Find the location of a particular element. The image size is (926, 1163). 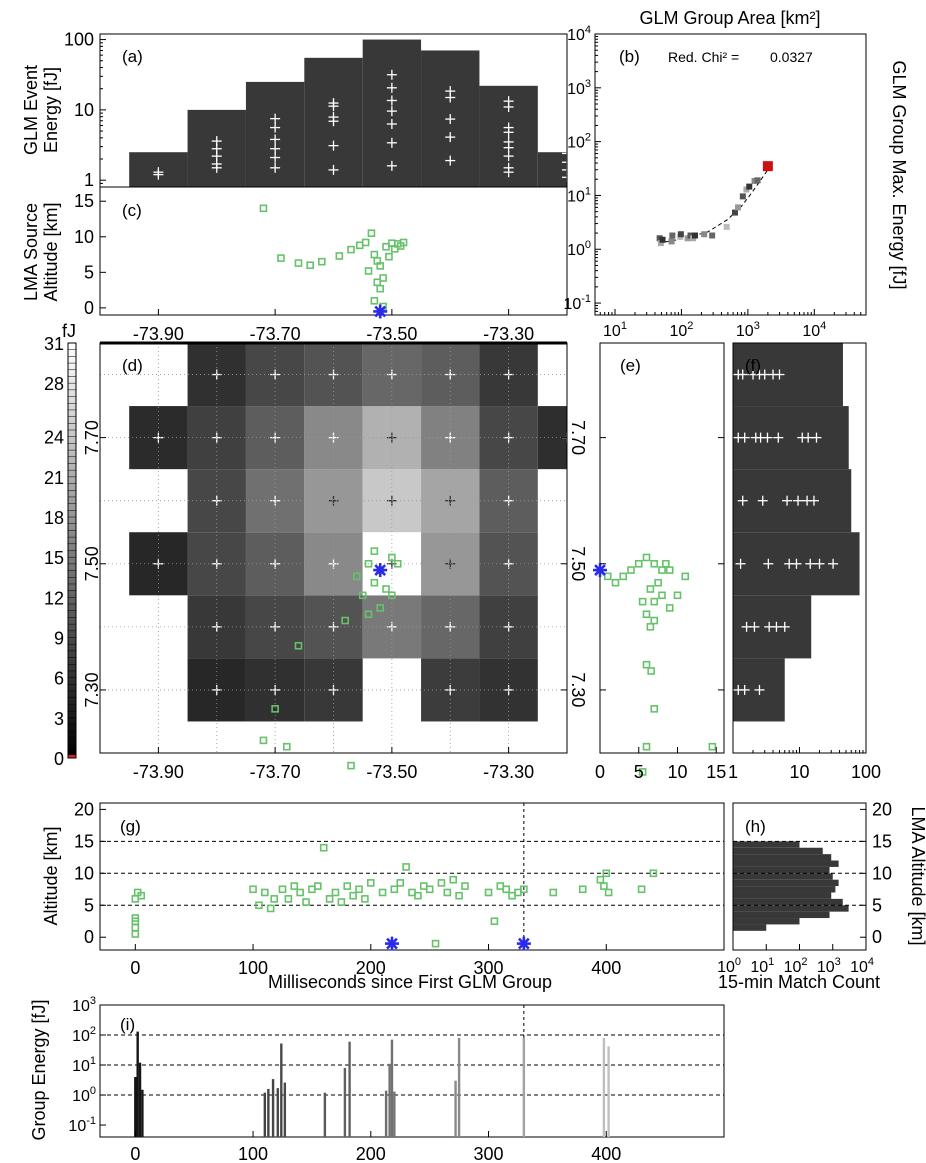

i-ytick-label: 10¹ is located at coordinates (84, 1065).